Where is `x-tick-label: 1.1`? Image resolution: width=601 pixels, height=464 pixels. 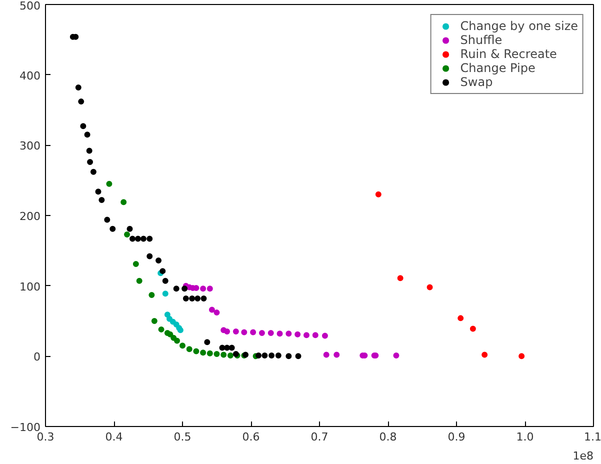 x-tick-label: 1.1 is located at coordinates (592, 437).